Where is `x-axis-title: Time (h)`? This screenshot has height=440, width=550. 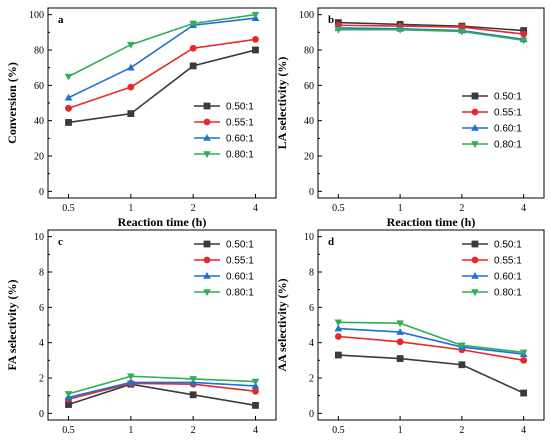
x-axis-title: Time (h) is located at coordinates (431, 438).